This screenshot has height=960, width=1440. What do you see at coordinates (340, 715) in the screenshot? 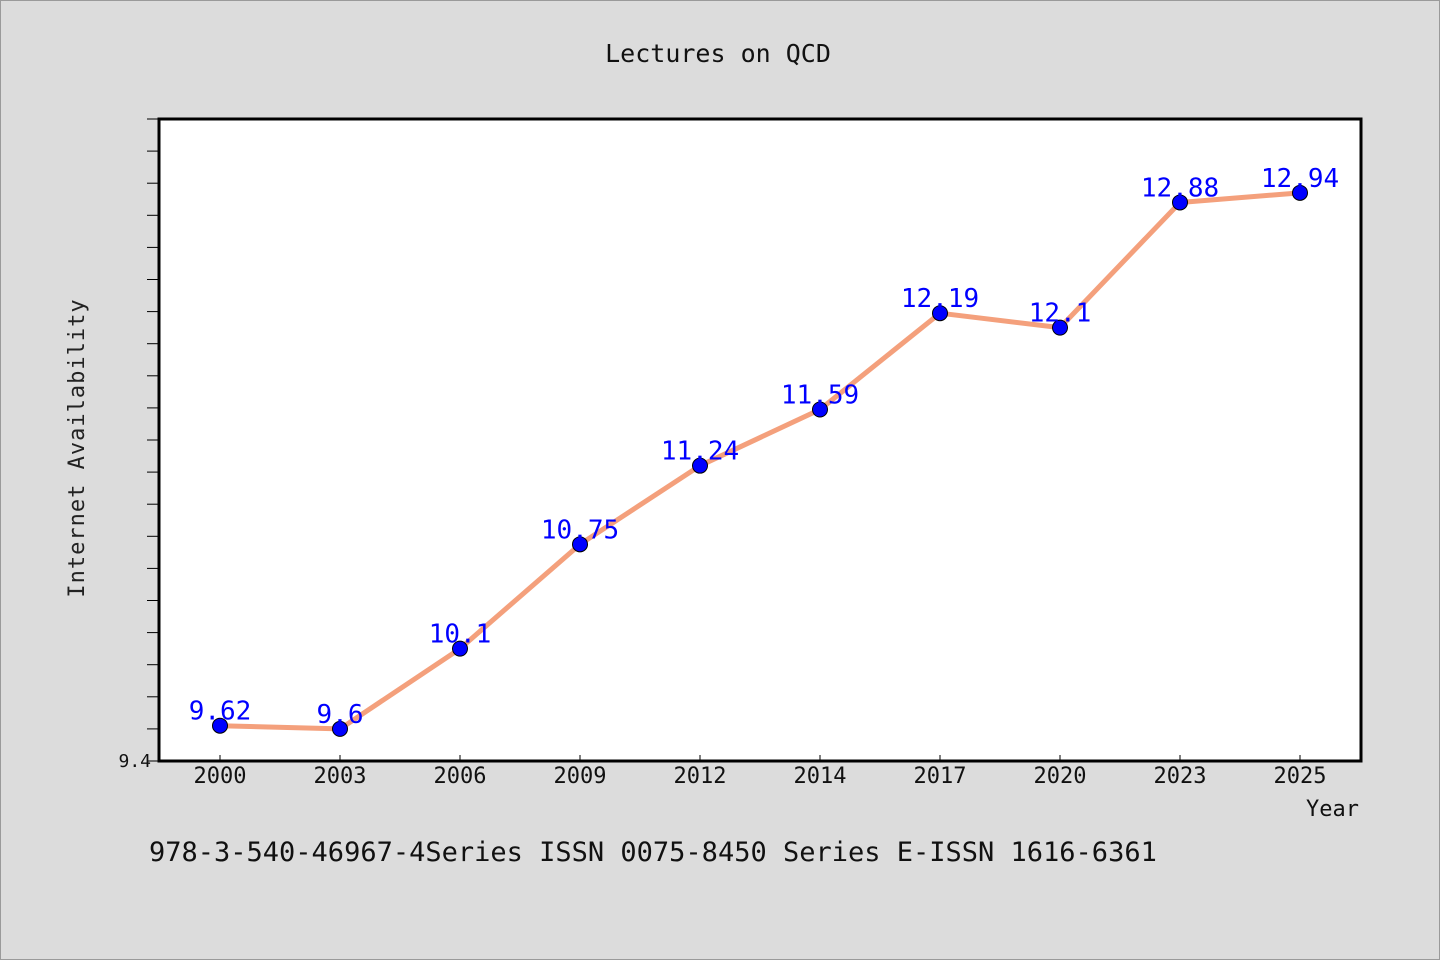
I see `data-label: 9.6` at bounding box center [340, 715].